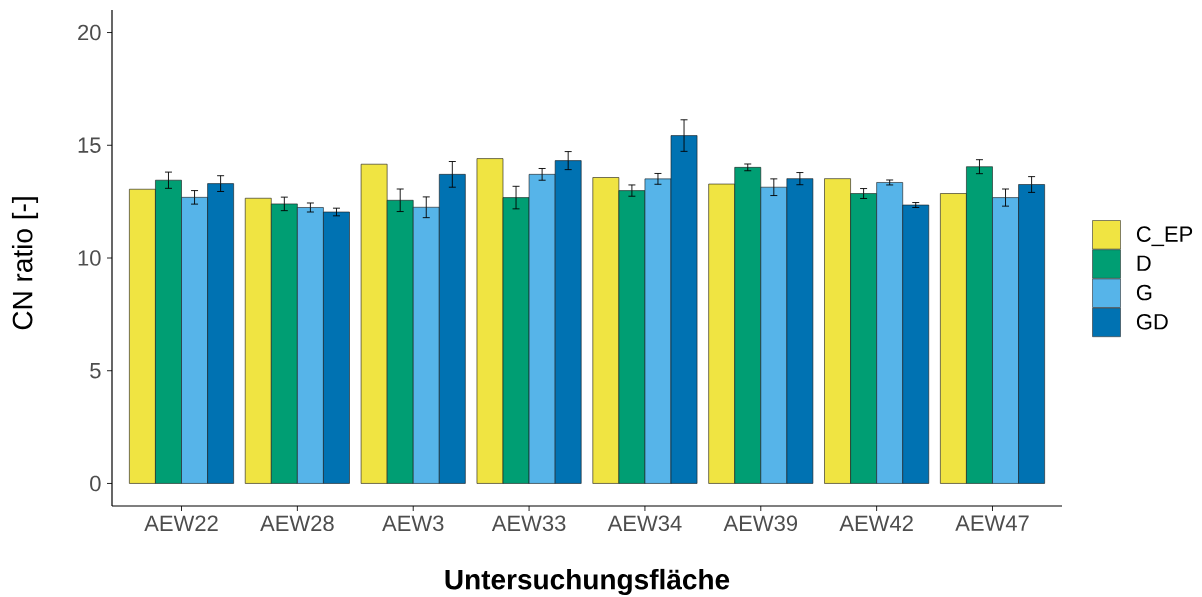 The width and height of the screenshot is (1202, 597). I want to click on x-tick-label: AEW42, so click(876, 523).